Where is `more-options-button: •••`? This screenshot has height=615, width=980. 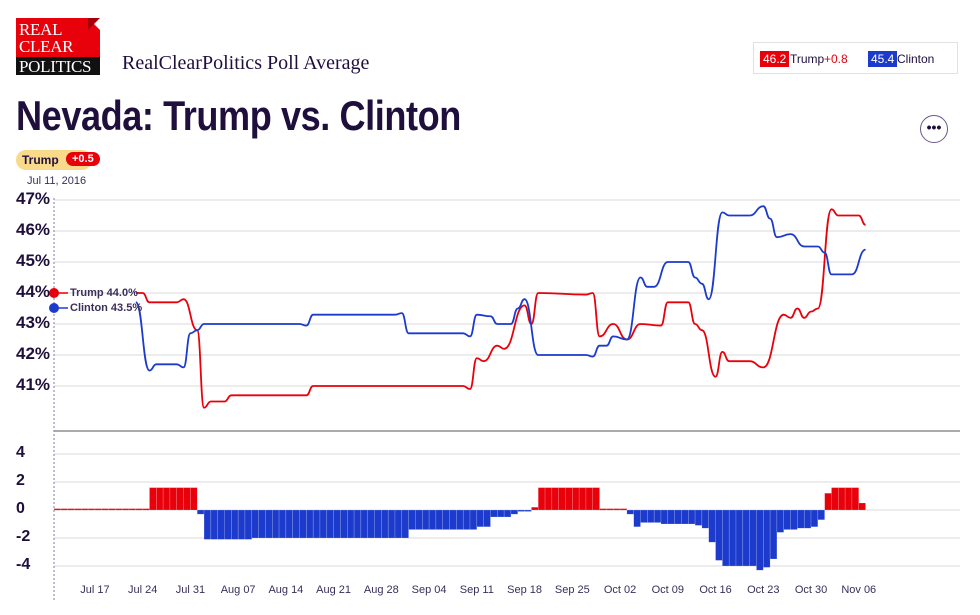
more-options-button: ••• is located at coordinates (934, 129).